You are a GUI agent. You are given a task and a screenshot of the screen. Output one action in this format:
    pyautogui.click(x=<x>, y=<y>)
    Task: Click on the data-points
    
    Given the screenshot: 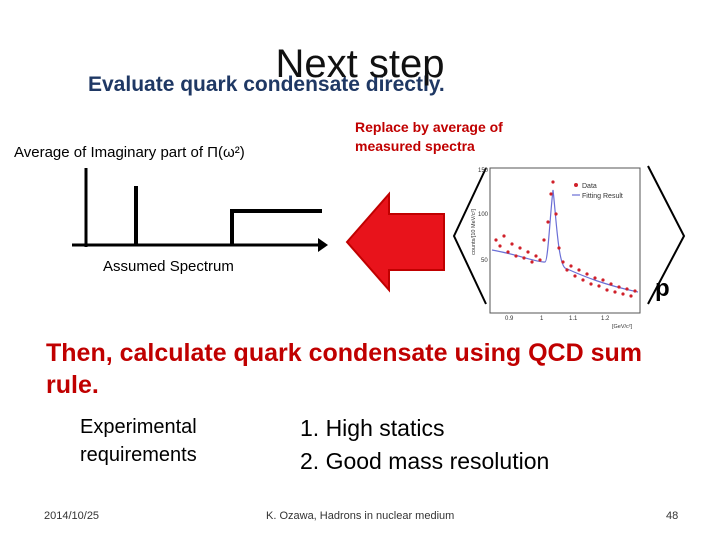 What is the action you would take?
    pyautogui.click(x=565, y=239)
    